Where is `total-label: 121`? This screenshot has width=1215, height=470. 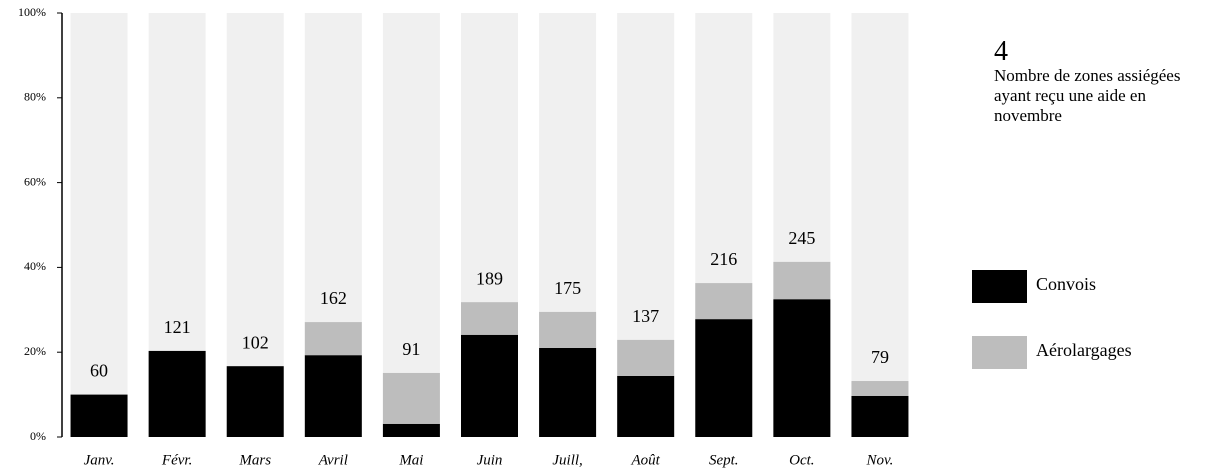
total-label: 121 is located at coordinates (177, 327).